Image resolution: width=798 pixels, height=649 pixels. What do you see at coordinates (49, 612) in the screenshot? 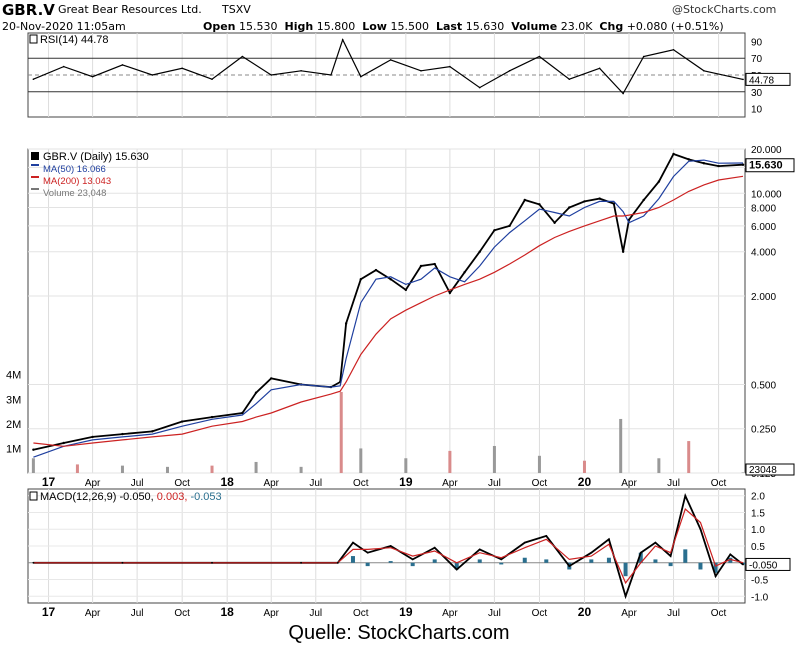
I see `macd-x-label: 17` at bounding box center [49, 612].